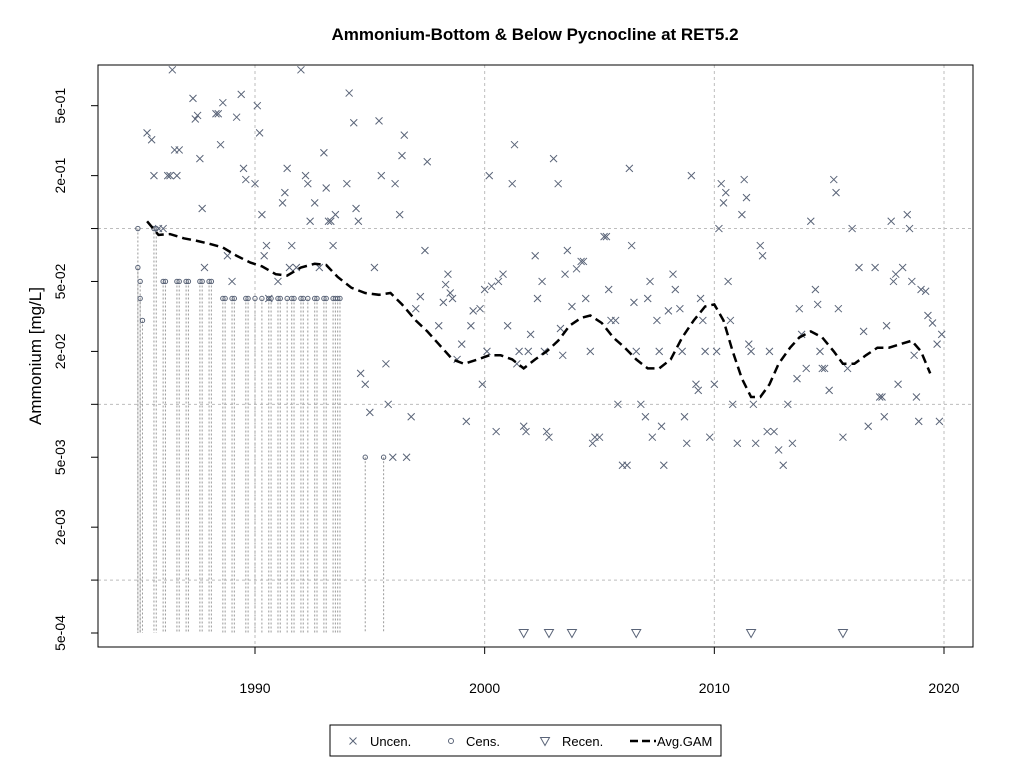  I want to click on x-axis: 1990 2000 2010 2020, so click(599, 671).